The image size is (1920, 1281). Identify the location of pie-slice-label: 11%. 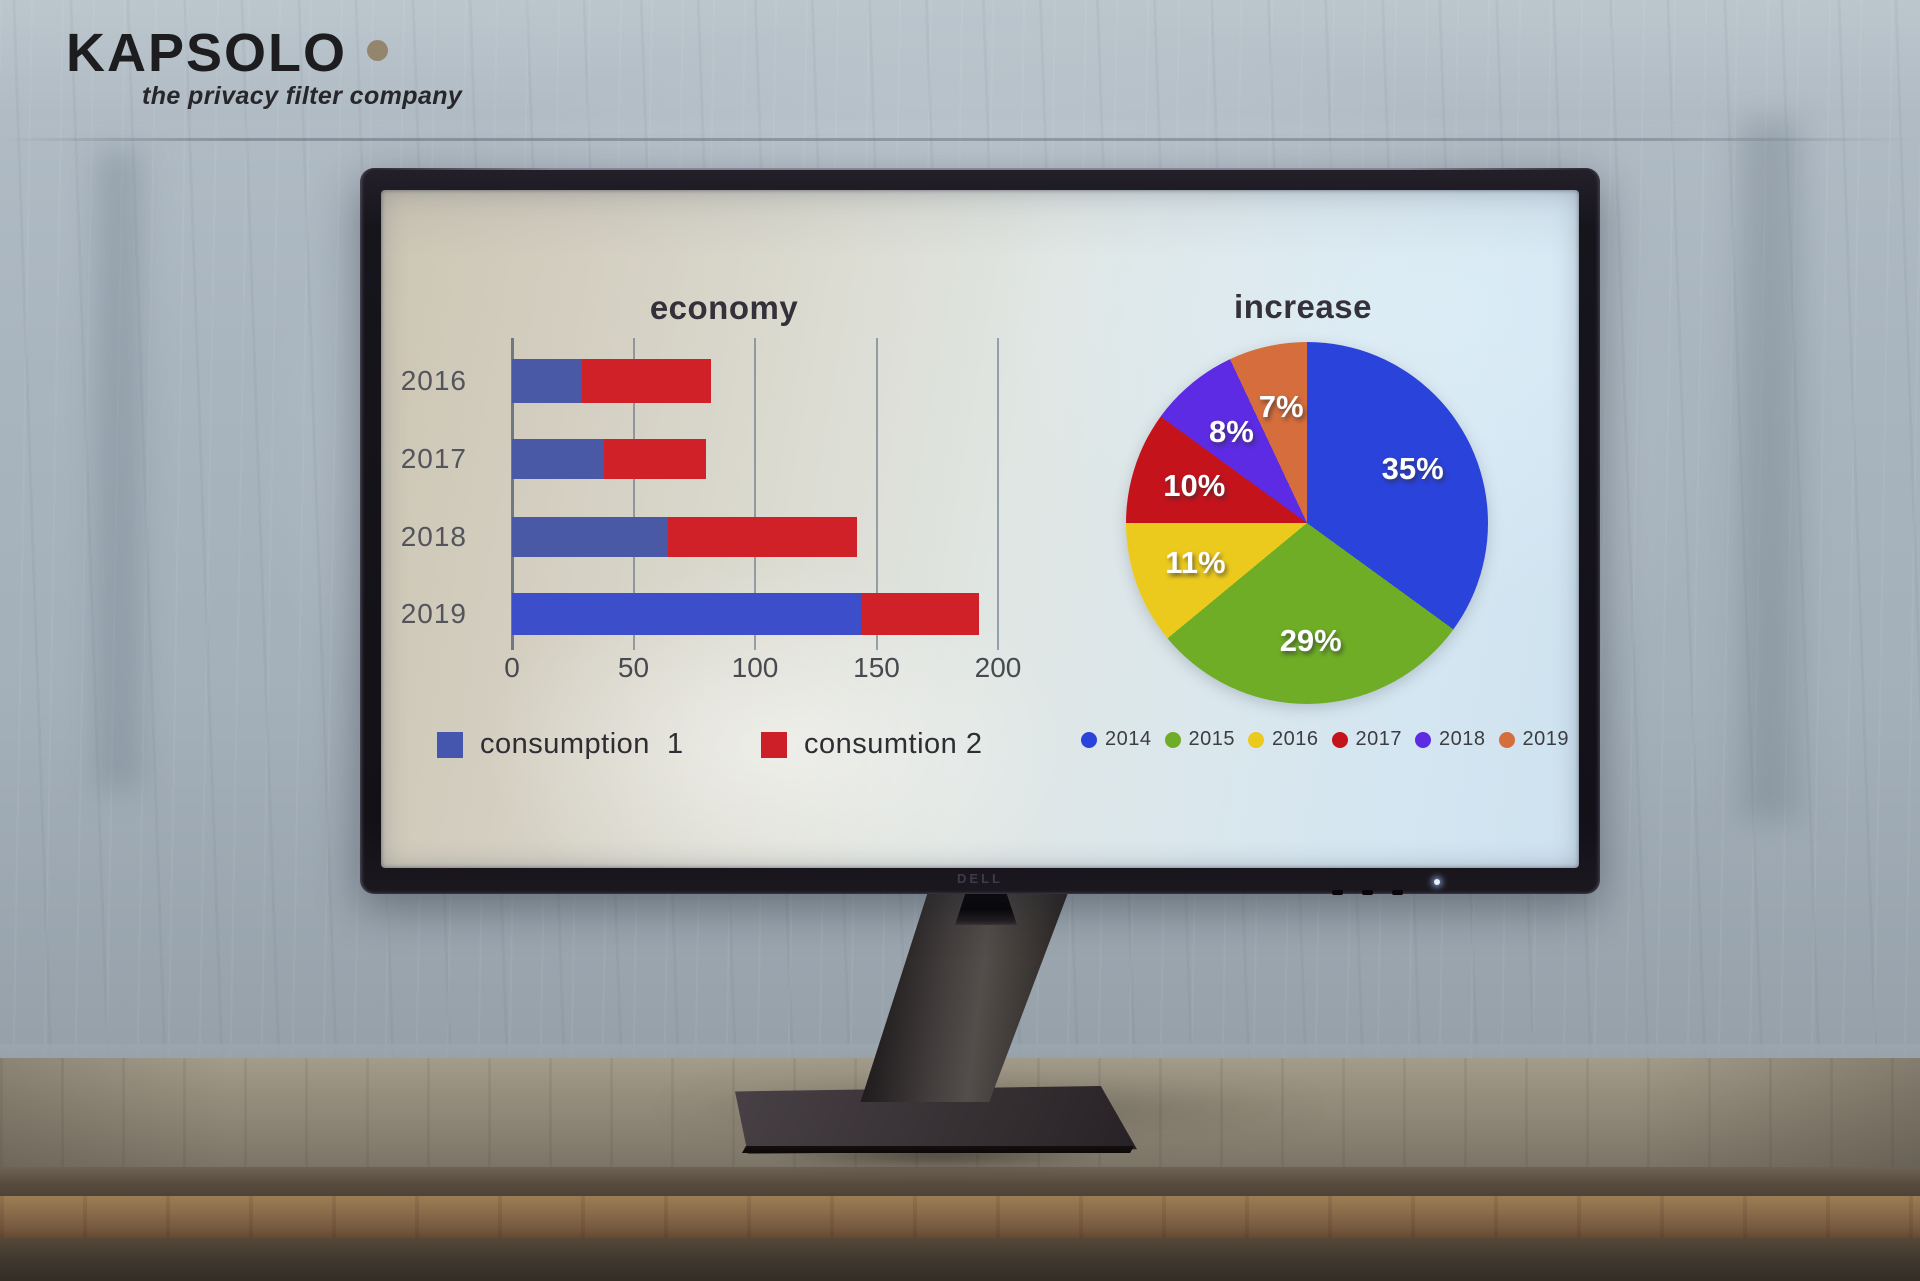
(1195, 563).